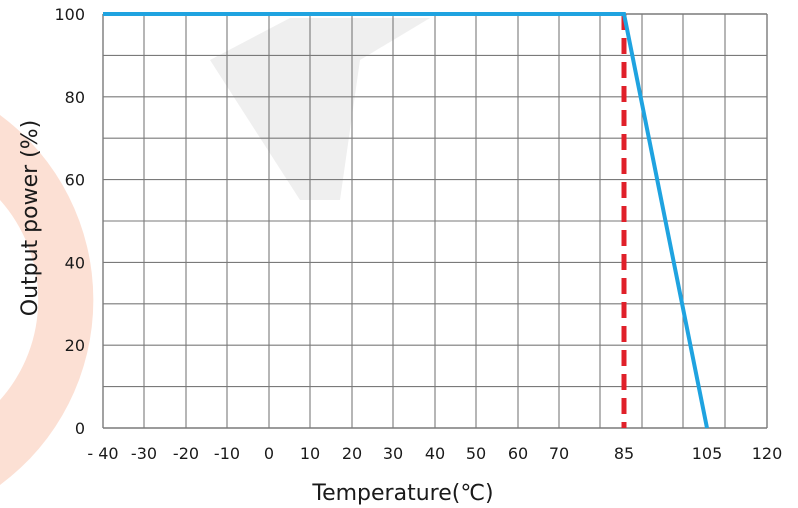  What do you see at coordinates (80, 428) in the screenshot?
I see `y-tick-label: 0` at bounding box center [80, 428].